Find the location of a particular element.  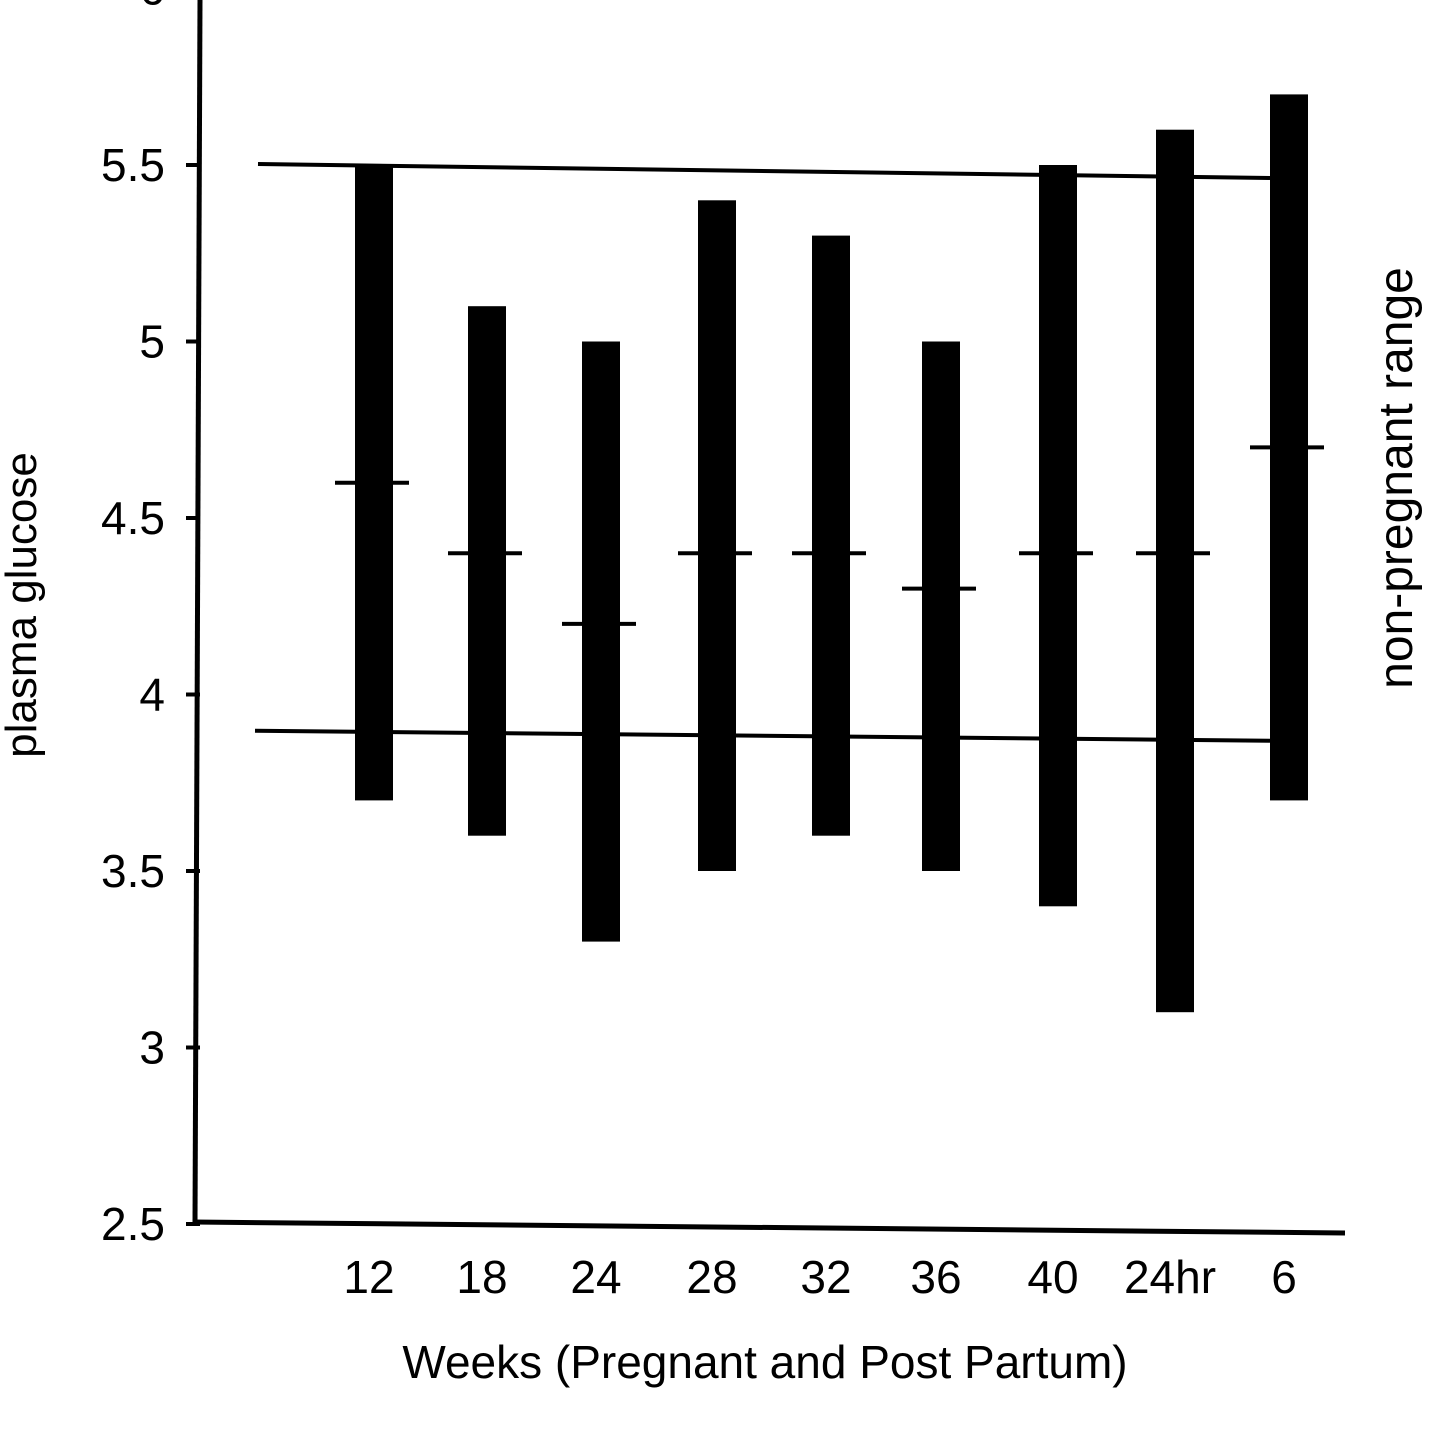

y-tick-label: 2.5 is located at coordinates (133, 1224).